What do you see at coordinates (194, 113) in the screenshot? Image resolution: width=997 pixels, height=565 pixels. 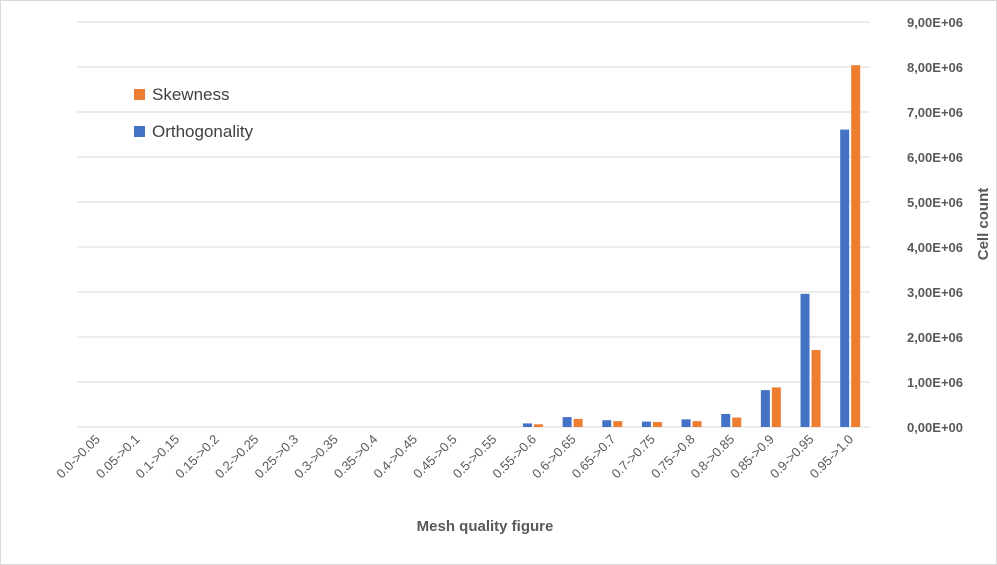 I see `legend: Skewness Orthogonality` at bounding box center [194, 113].